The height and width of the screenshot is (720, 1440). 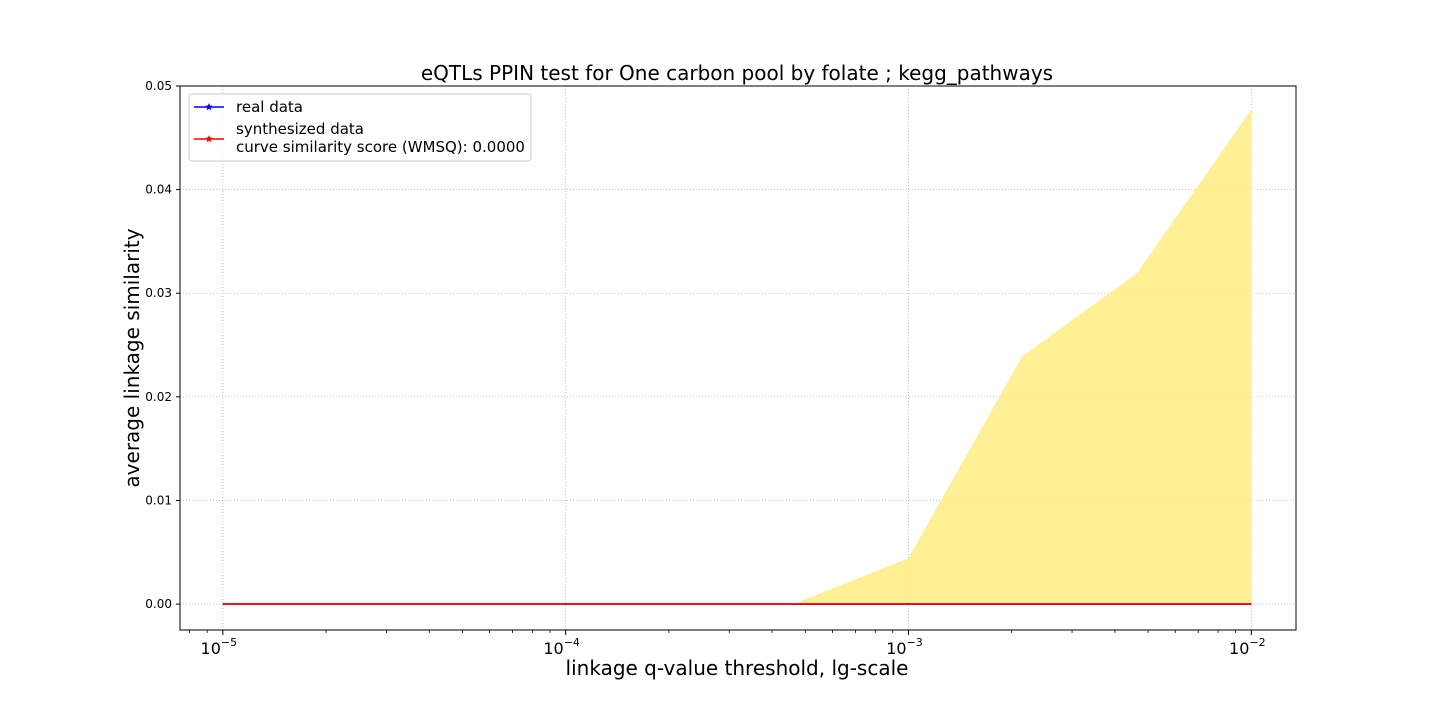 What do you see at coordinates (1247, 647) in the screenshot?
I see `x-tick-label: 10⁻²` at bounding box center [1247, 647].